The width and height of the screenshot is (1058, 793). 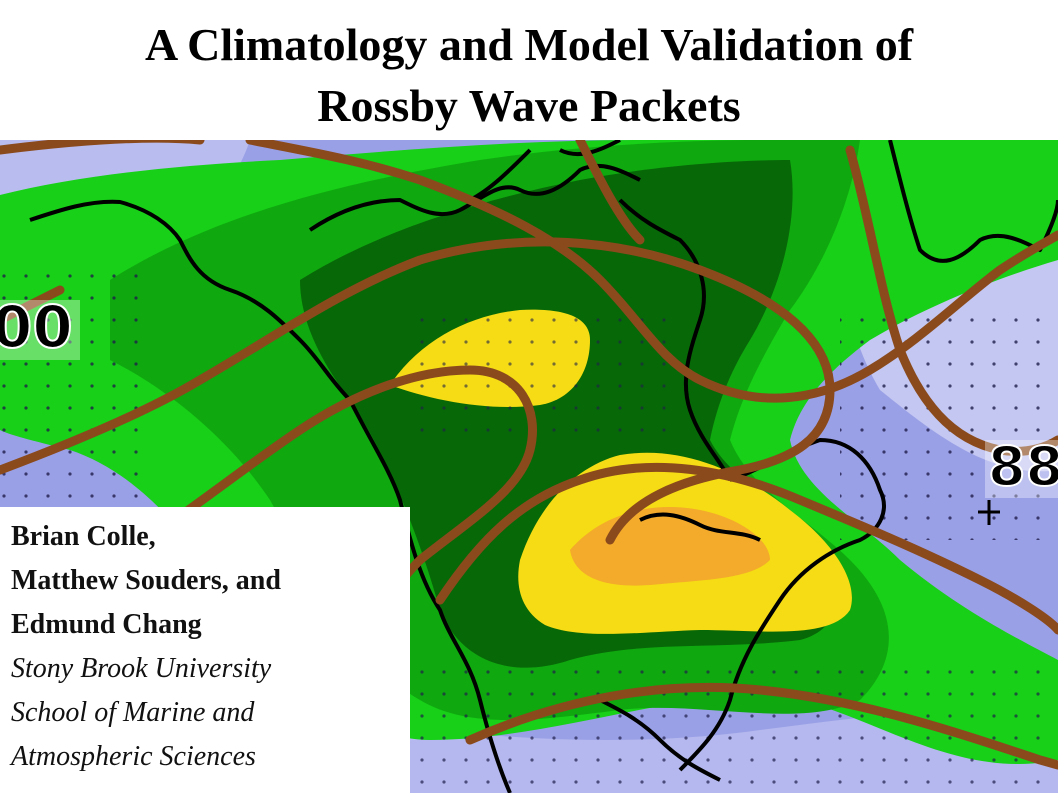 I want to click on stipple-south, so click(x=739, y=726).